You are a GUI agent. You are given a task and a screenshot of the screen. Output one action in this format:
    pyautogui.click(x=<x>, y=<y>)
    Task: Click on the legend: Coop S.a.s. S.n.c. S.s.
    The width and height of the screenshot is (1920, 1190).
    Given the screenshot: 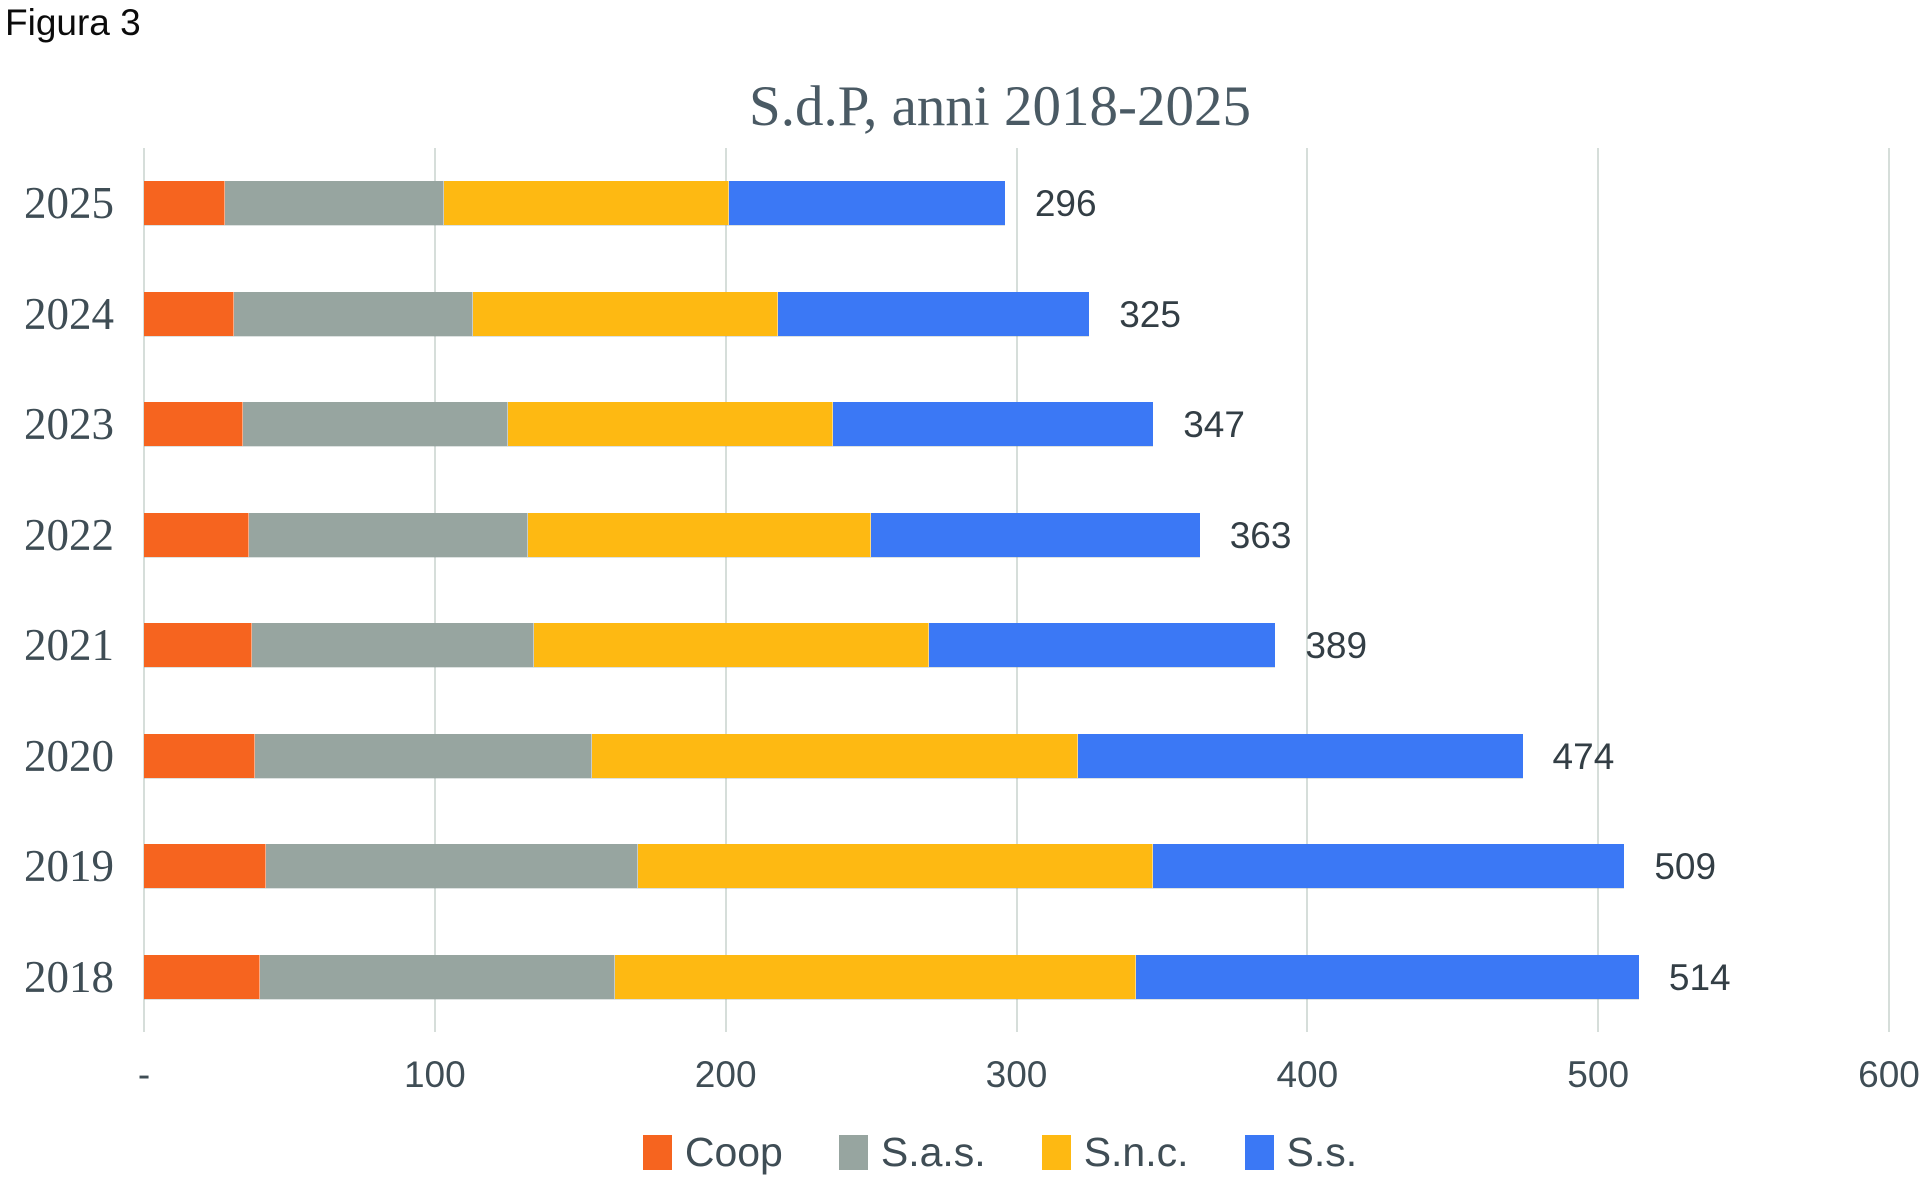 What is the action you would take?
    pyautogui.click(x=1000, y=1152)
    